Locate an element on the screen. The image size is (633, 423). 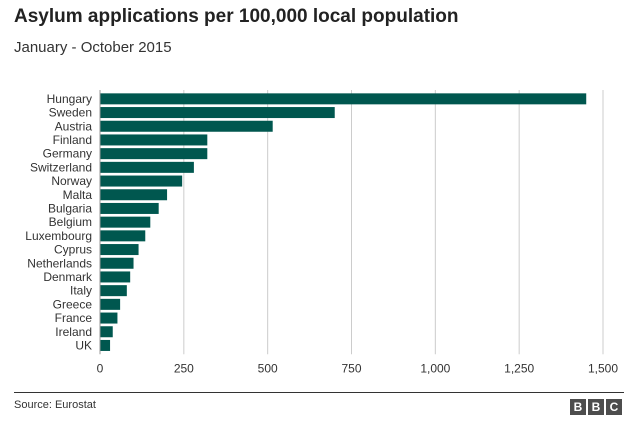
category-label: Italy is located at coordinates (81, 291).